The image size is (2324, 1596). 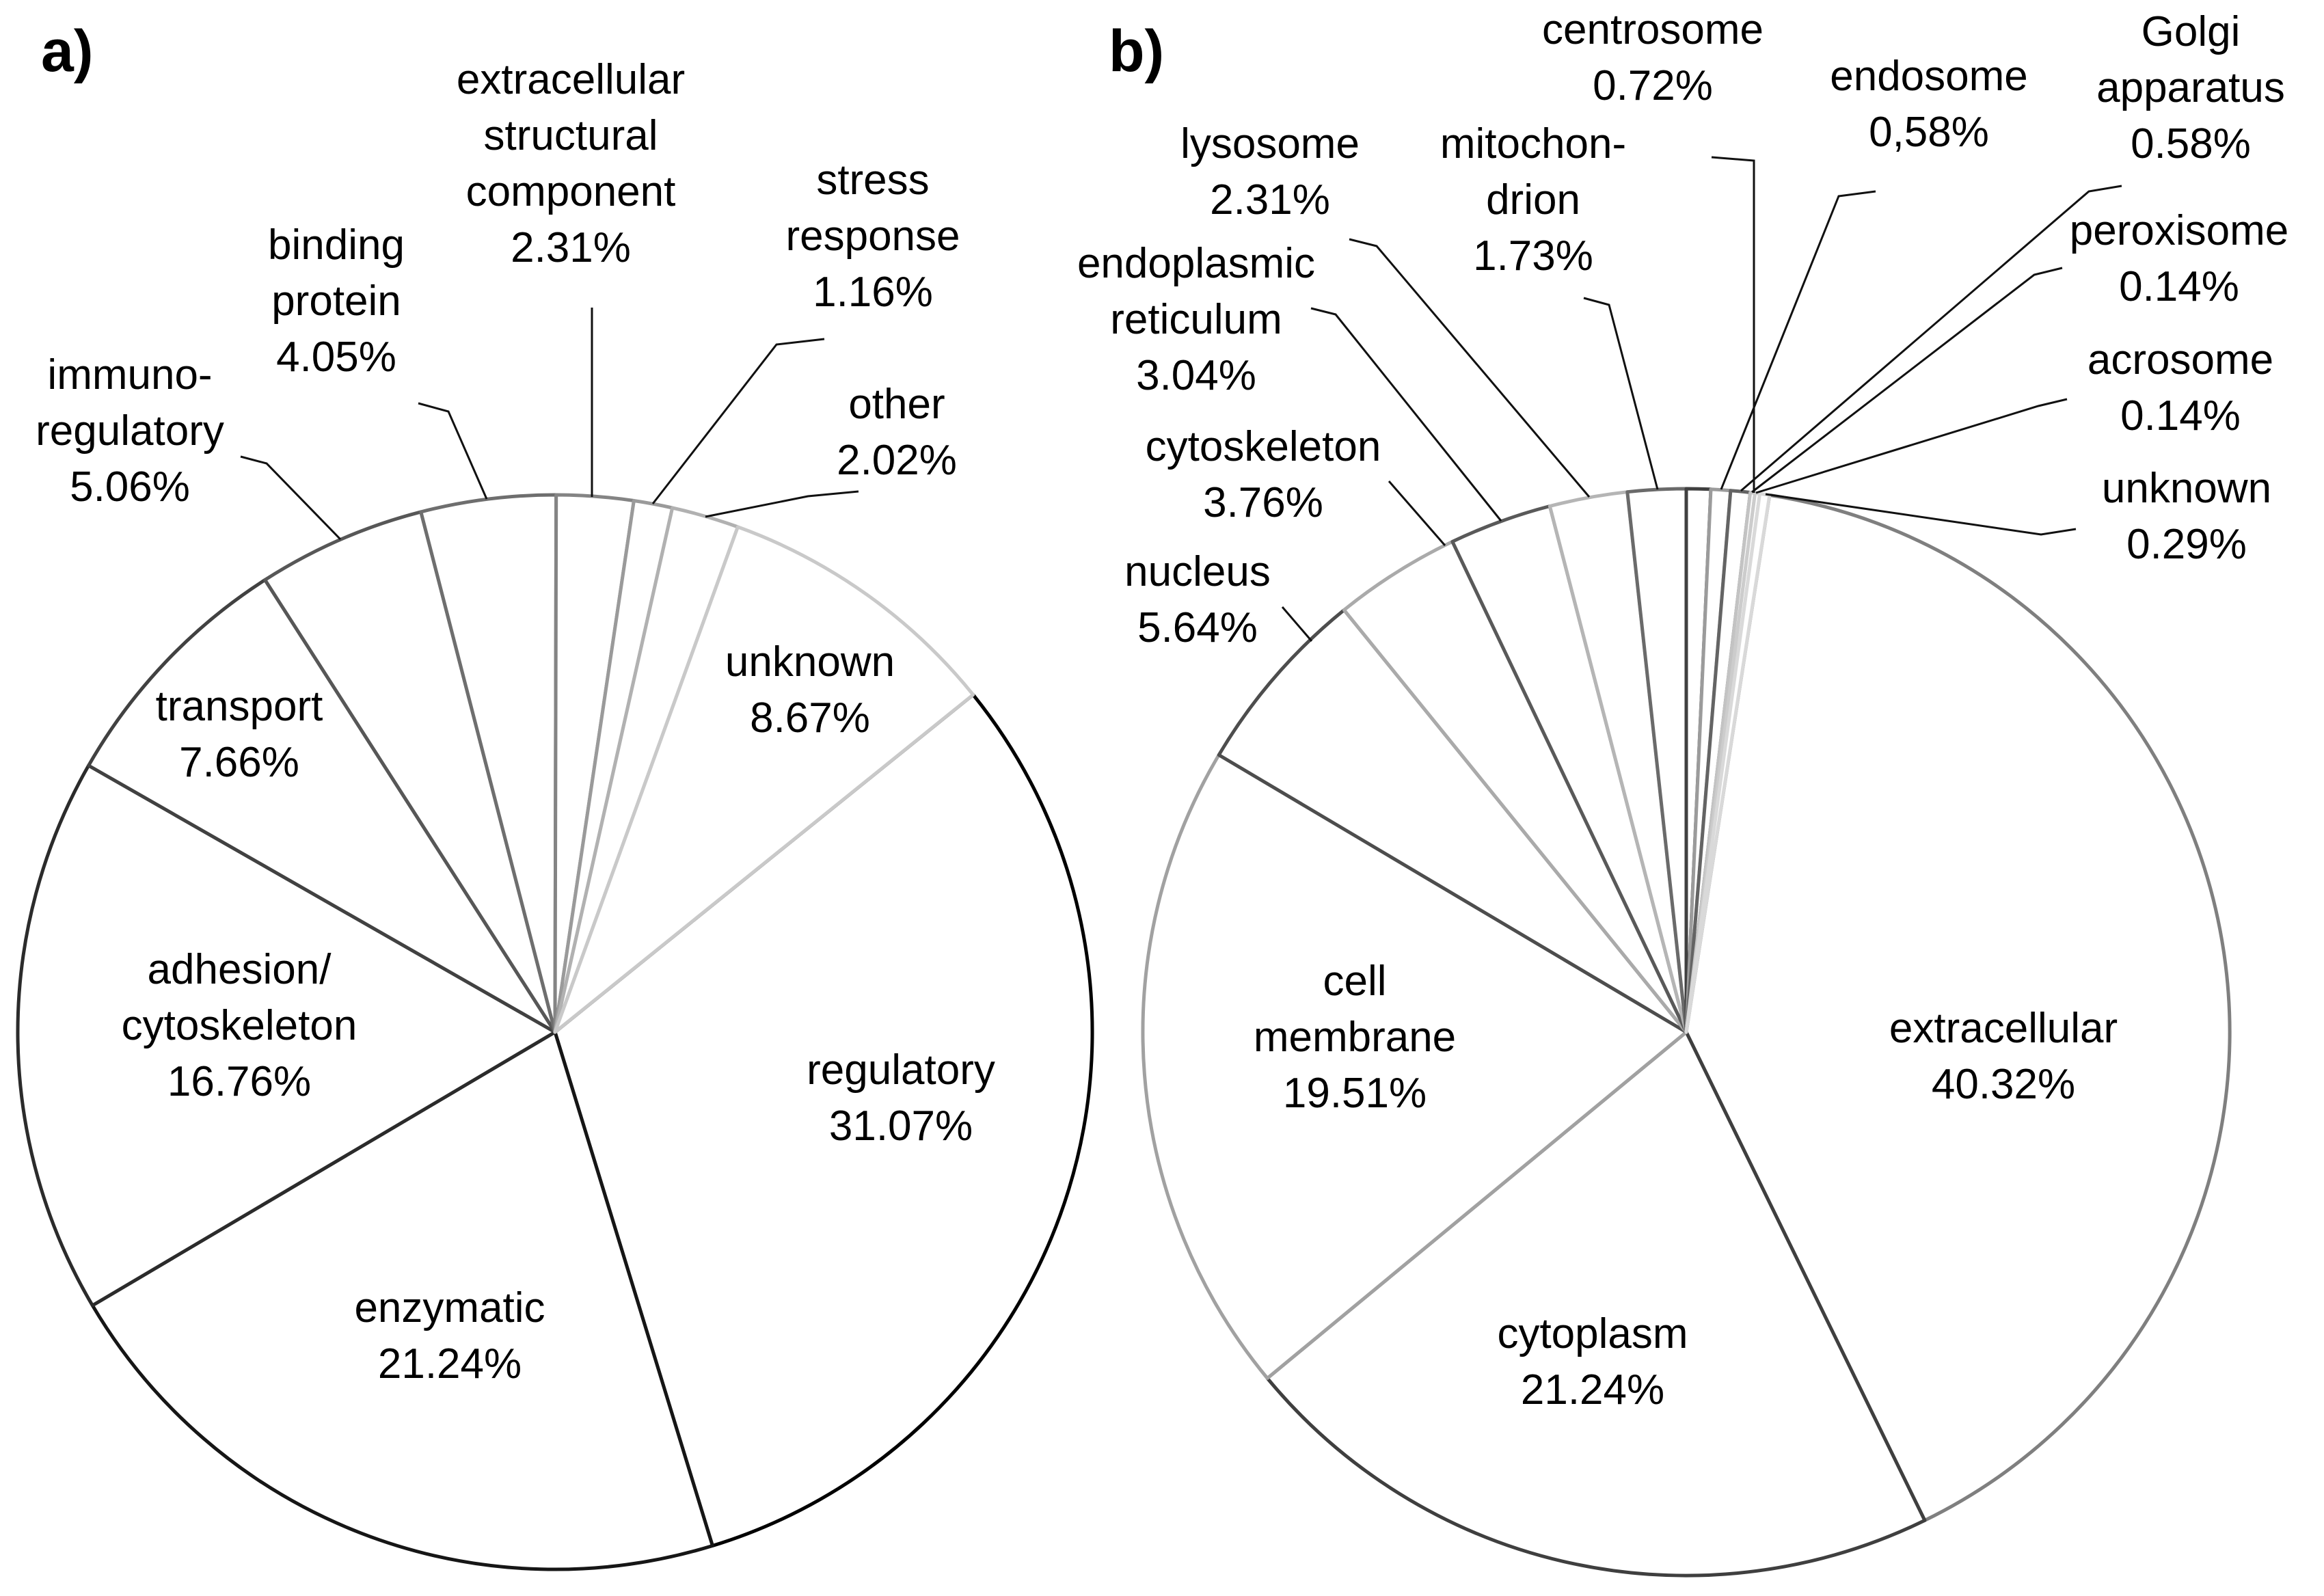 I want to click on slice-label-line: acrosome, so click(x=2180, y=360).